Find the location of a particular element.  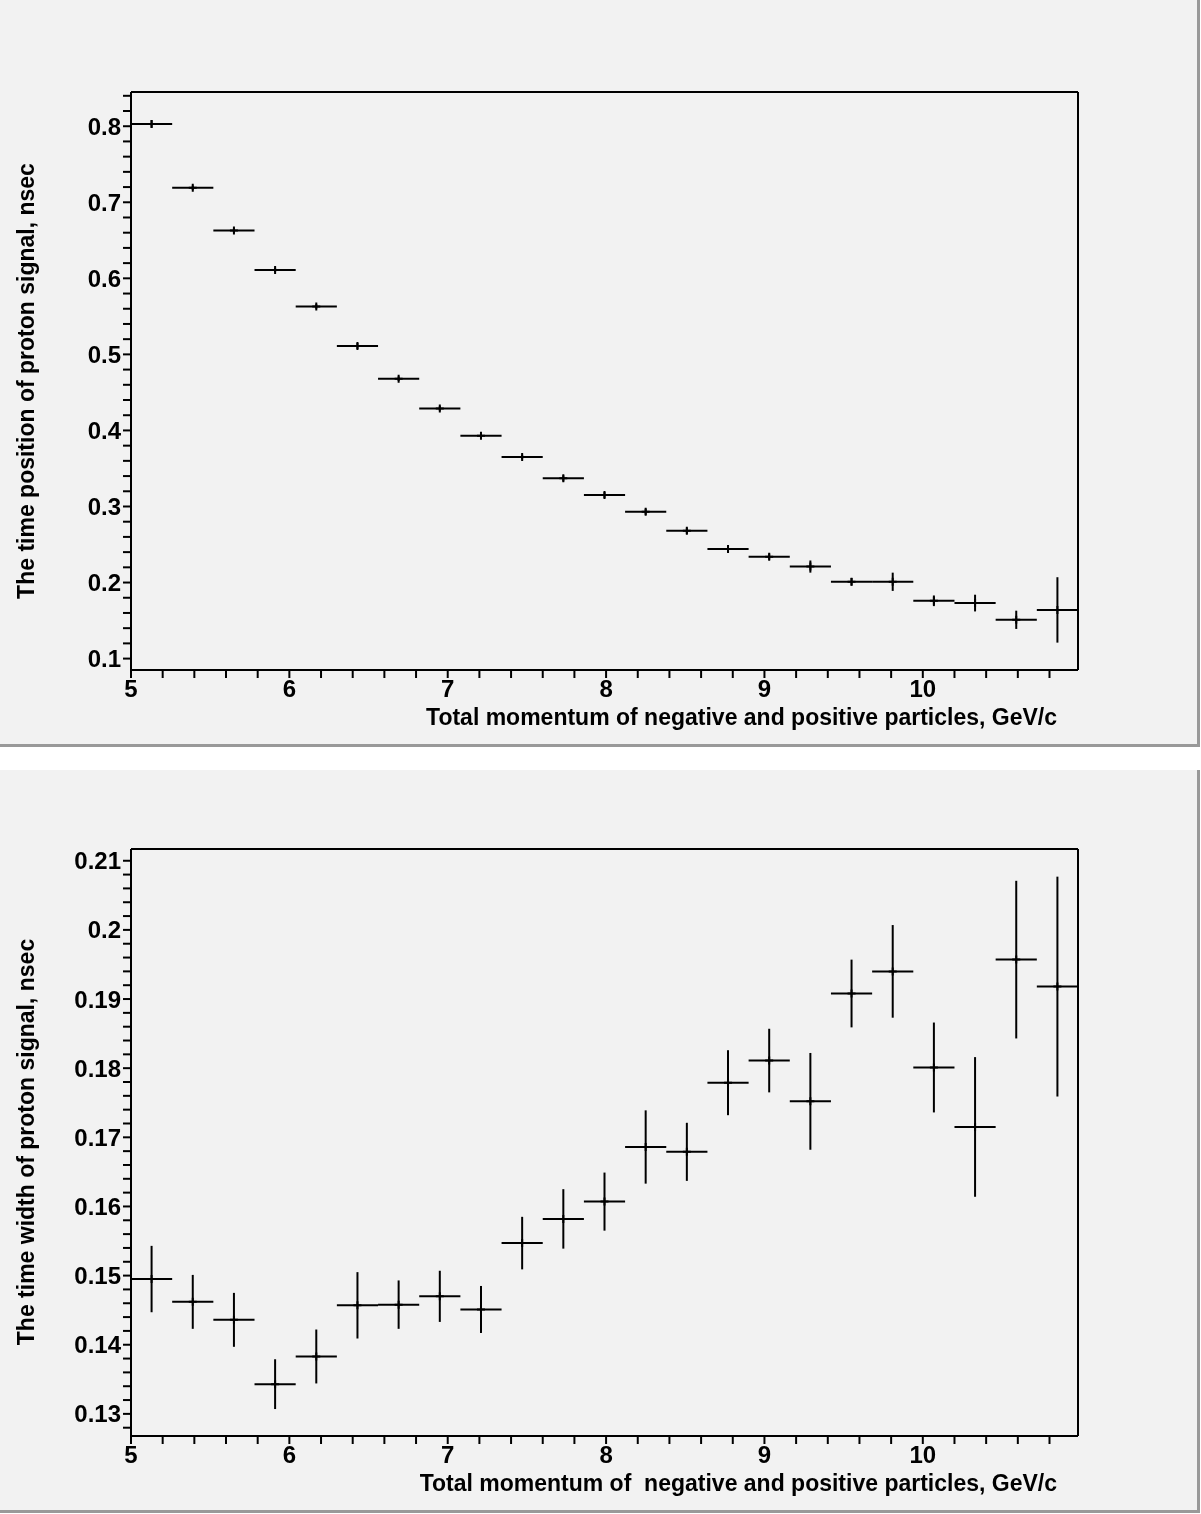

y-axis-title: The time position of proton signal, nsec is located at coordinates (26, 380).